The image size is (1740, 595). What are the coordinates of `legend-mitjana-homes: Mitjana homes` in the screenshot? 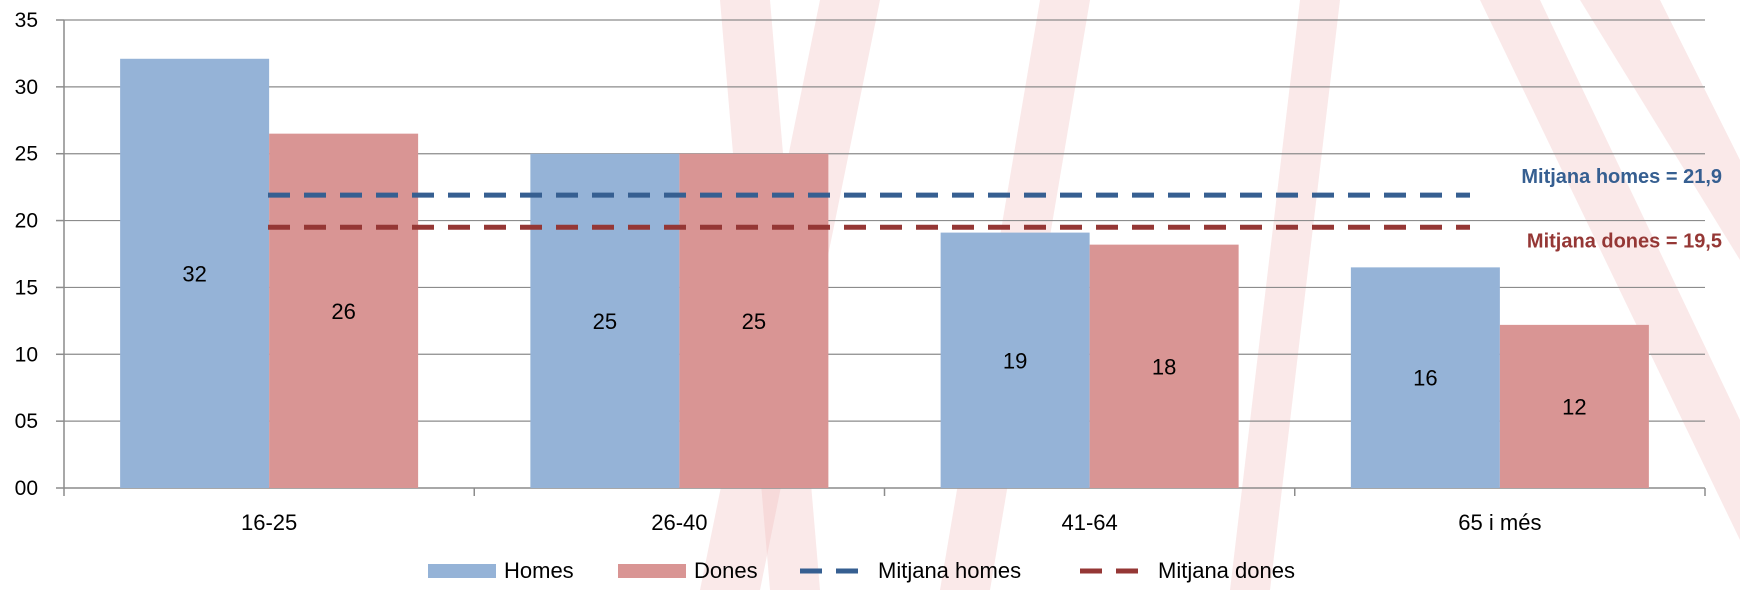 It's located at (910, 570).